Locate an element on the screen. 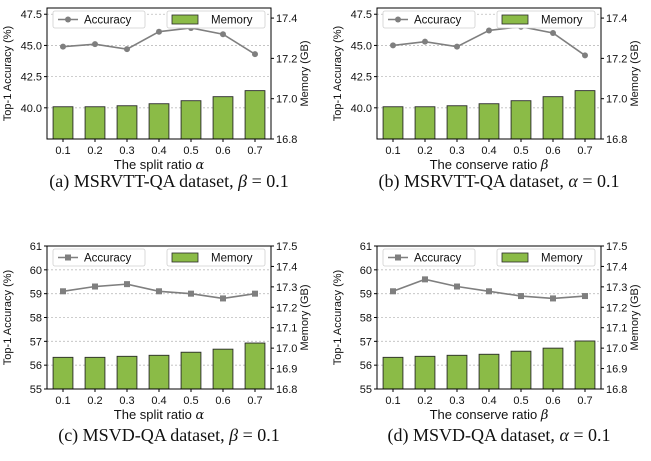 The image size is (651, 461). y-left-tick-label: 58 is located at coordinates (366, 319).